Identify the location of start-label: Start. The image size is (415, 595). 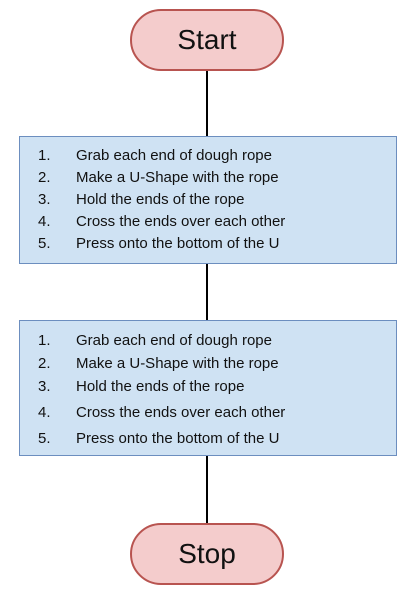
(207, 39).